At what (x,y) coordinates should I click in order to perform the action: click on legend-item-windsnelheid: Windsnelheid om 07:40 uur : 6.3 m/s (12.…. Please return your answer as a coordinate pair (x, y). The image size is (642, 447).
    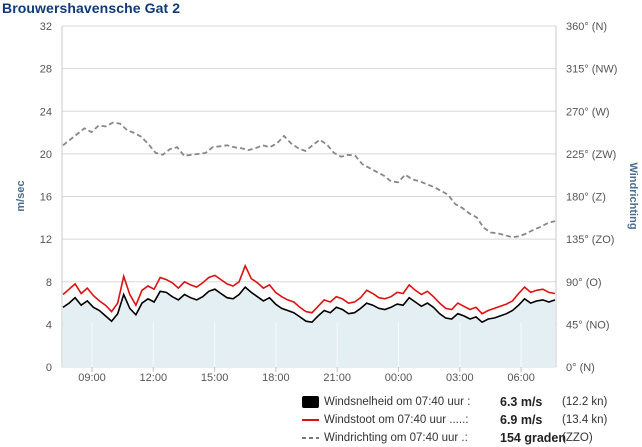
    Looking at the image, I should click on (471, 402).